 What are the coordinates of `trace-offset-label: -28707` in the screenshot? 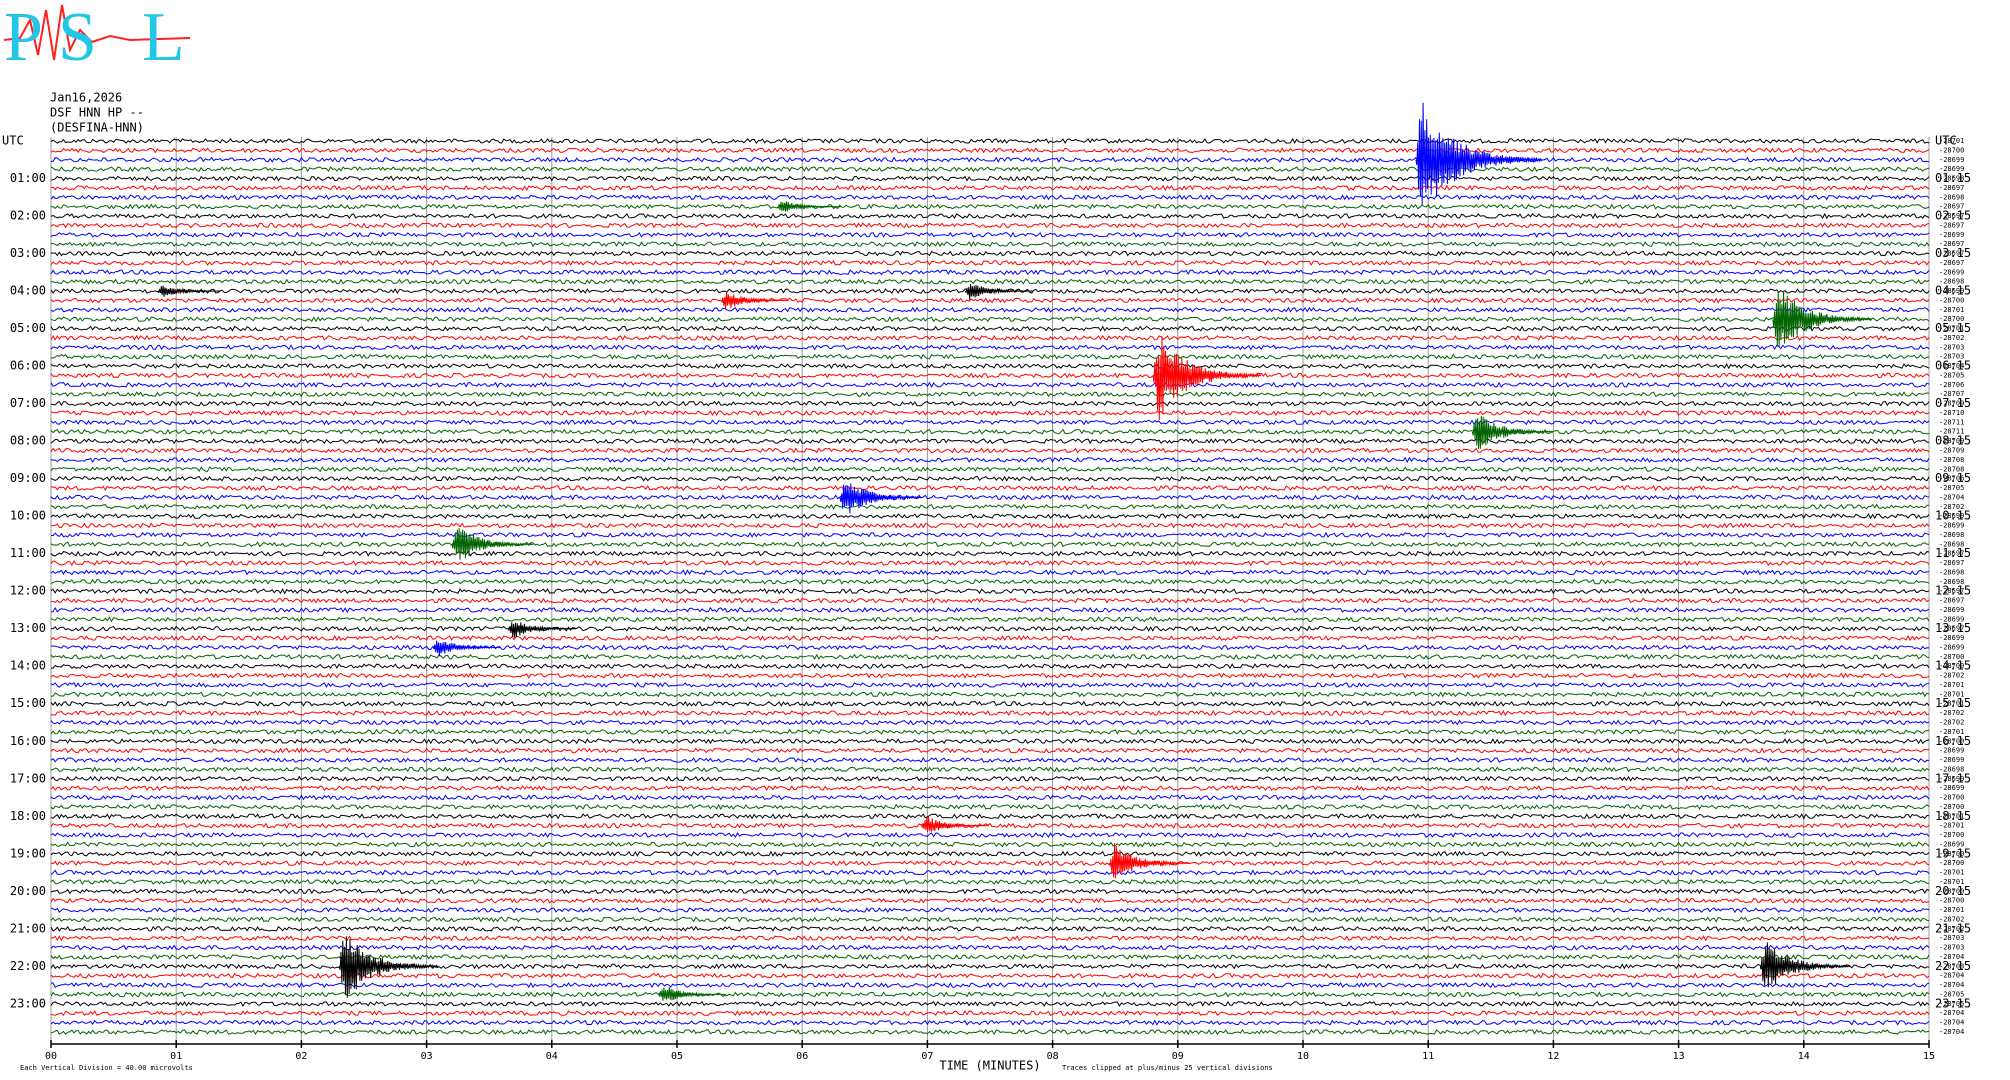 It's located at (1951, 394).